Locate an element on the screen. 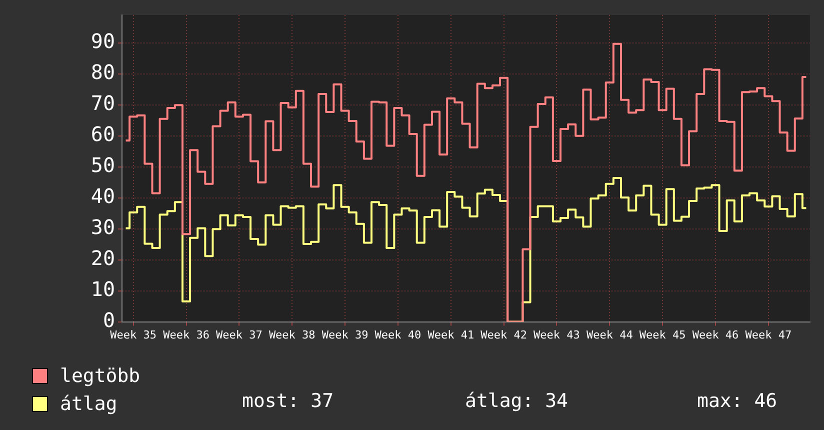 The image size is (824, 430). text: átlag: 34 is located at coordinates (516, 401).